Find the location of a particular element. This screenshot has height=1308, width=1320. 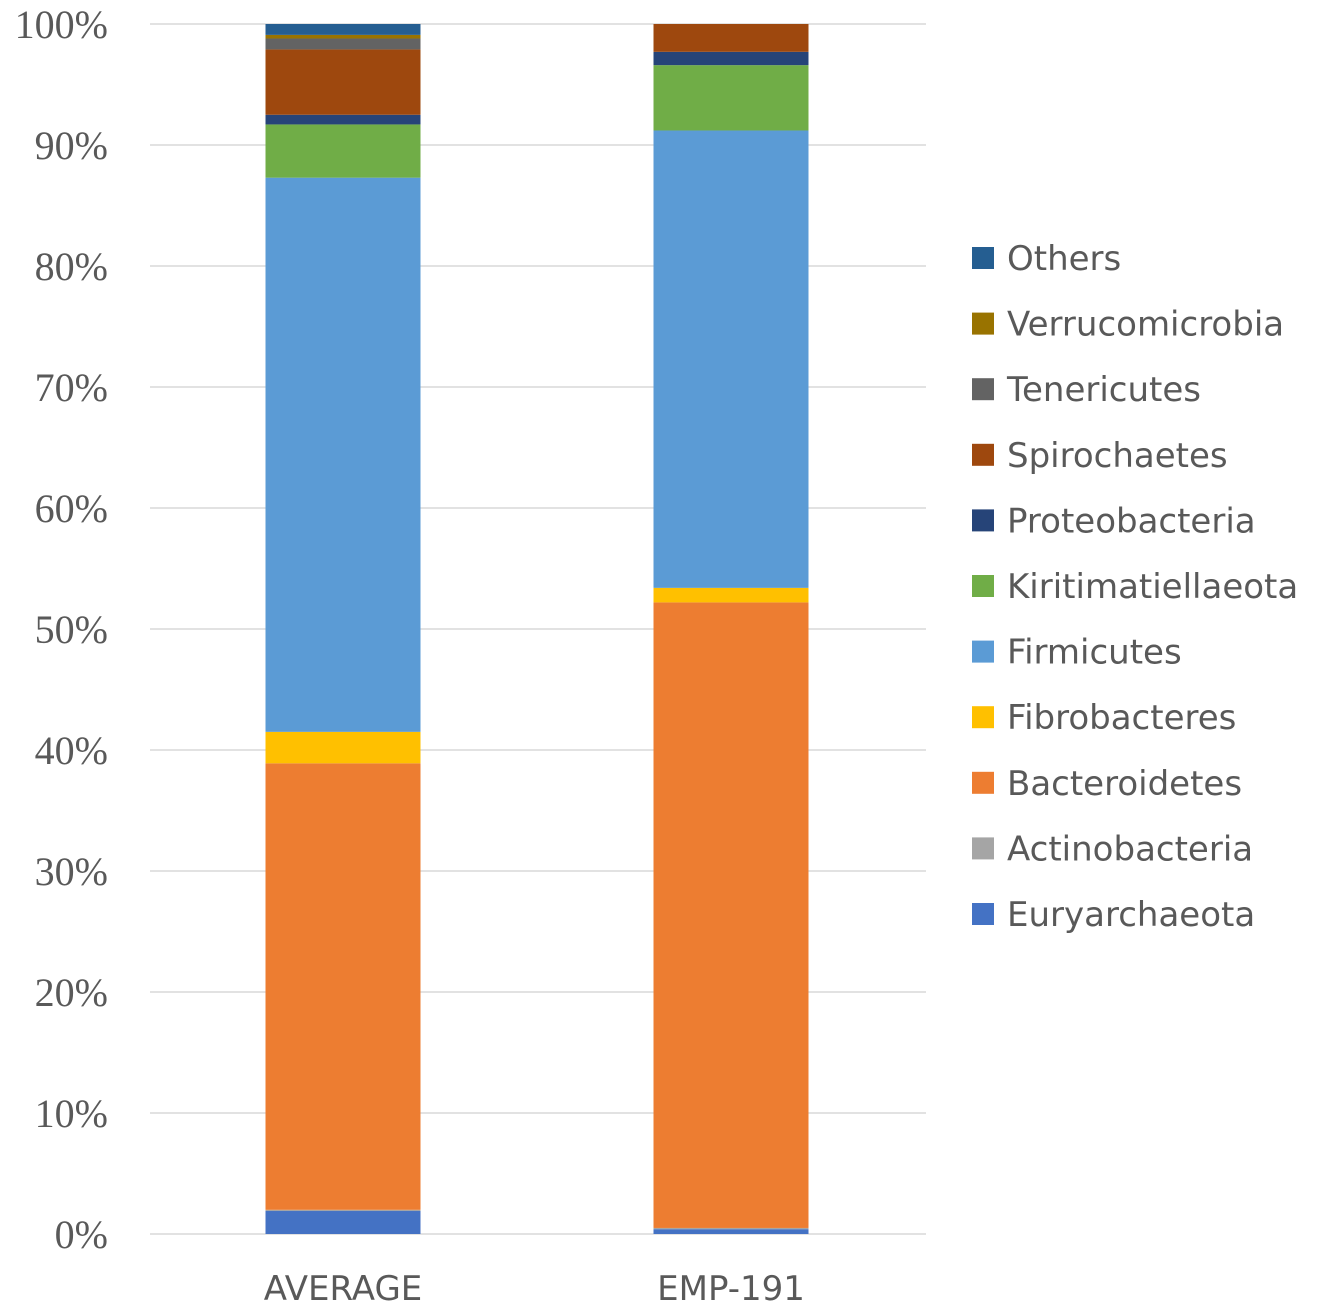

y-tick-label: 60% is located at coordinates (71, 508).